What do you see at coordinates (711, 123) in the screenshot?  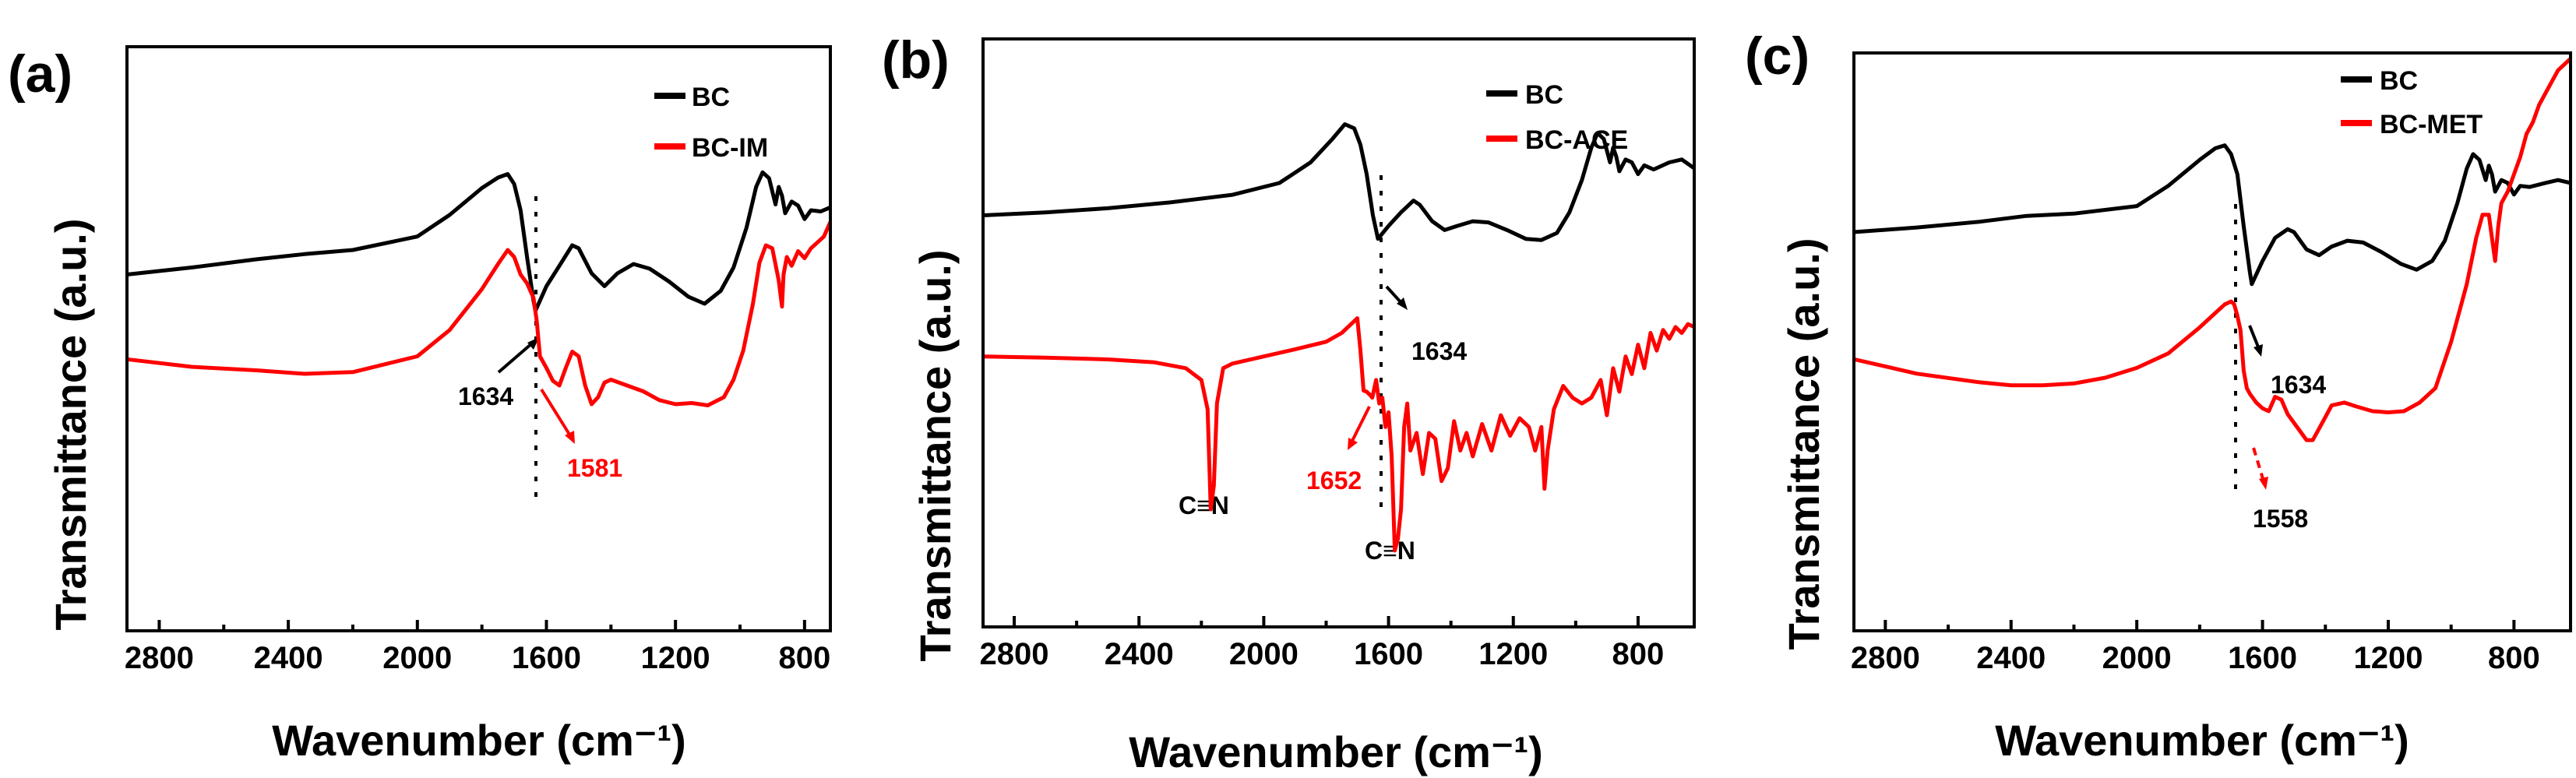 I see `panel-a-legend: BC BC-IM` at bounding box center [711, 123].